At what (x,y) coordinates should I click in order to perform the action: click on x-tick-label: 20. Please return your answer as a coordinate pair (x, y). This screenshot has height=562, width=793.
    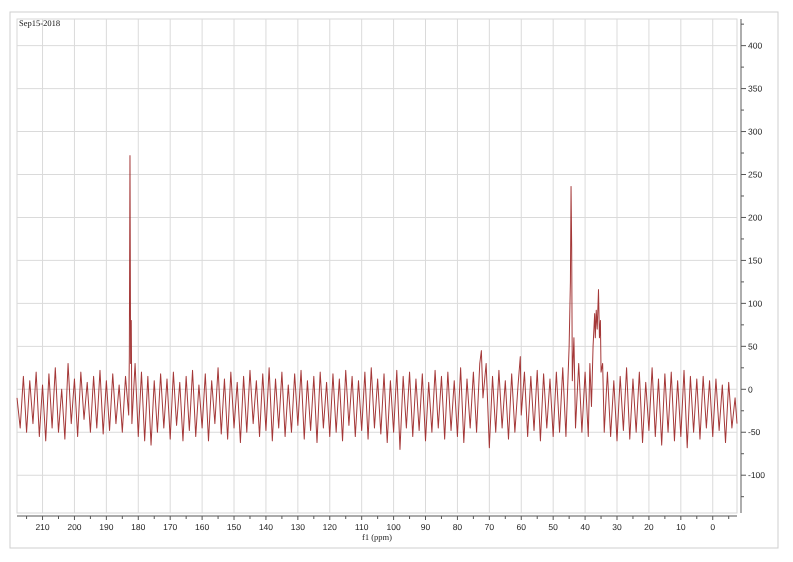
    Looking at the image, I should click on (649, 527).